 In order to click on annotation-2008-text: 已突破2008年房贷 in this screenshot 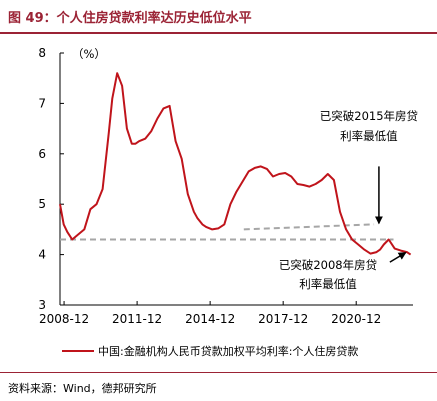, I will do `click(328, 265)`.